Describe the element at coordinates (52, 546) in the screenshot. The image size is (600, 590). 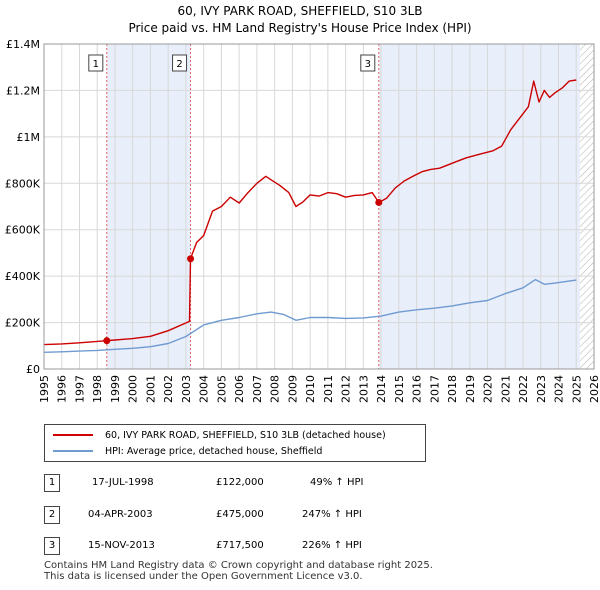
I see `transaction-number: 3` at that location.